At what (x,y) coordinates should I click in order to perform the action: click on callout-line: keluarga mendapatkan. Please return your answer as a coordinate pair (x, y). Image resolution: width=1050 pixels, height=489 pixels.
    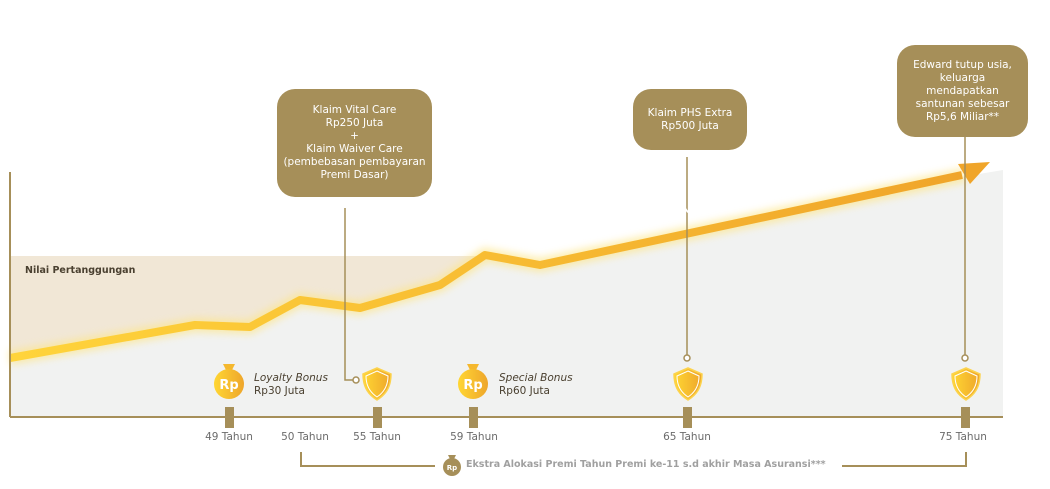
    Looking at the image, I should click on (962, 84).